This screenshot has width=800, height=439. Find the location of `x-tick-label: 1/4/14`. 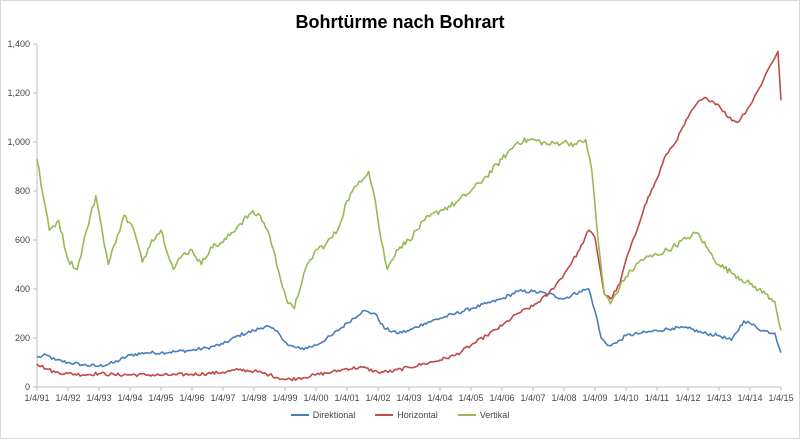

x-tick-label: 1/4/14 is located at coordinates (749, 398).